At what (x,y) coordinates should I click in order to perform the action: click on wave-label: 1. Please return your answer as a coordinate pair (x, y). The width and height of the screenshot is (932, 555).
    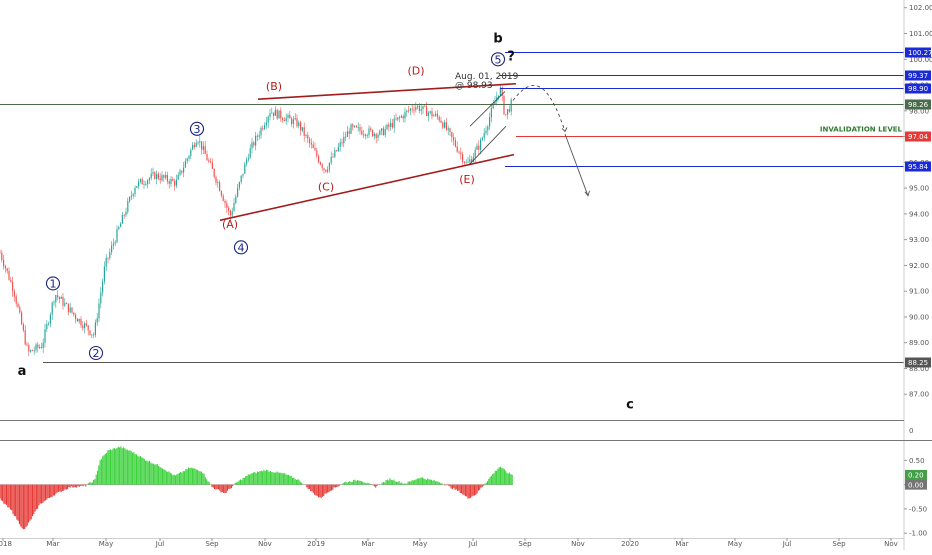
    Looking at the image, I should click on (53, 283).